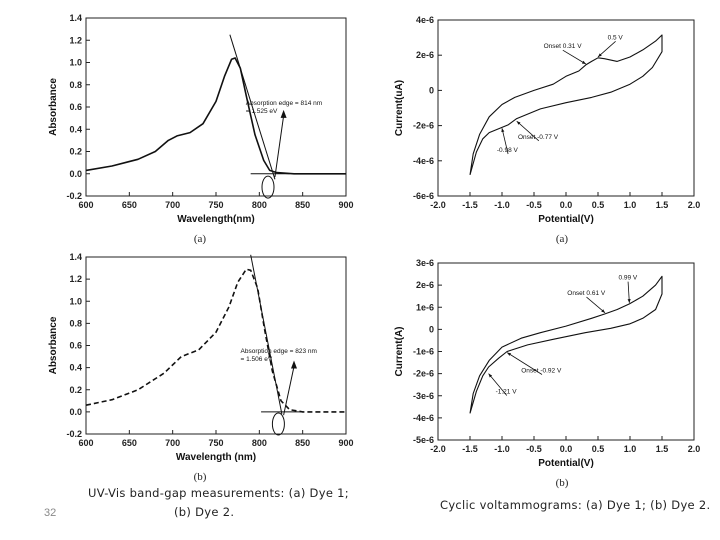 This screenshot has width=720, height=540. Describe the element at coordinates (218, 493) in the screenshot. I see `uv-caption-line-1: UV-Vis band-gap measurements: (a) Dye 1;` at that location.